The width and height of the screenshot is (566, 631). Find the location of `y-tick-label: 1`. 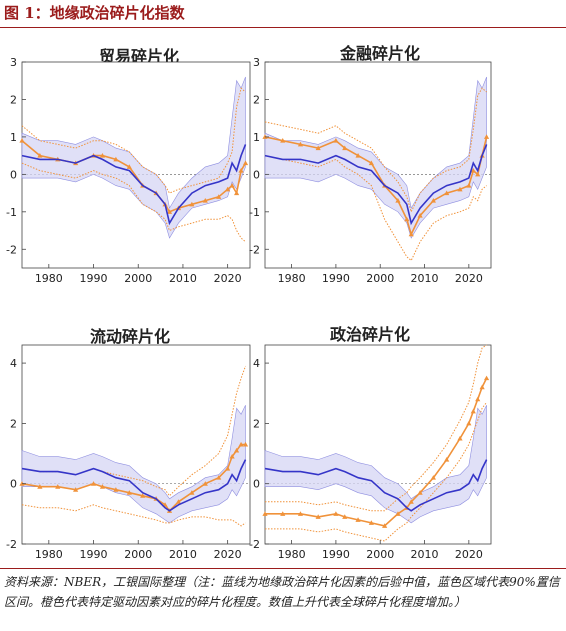

y-tick-label: 1 is located at coordinates (256, 137).